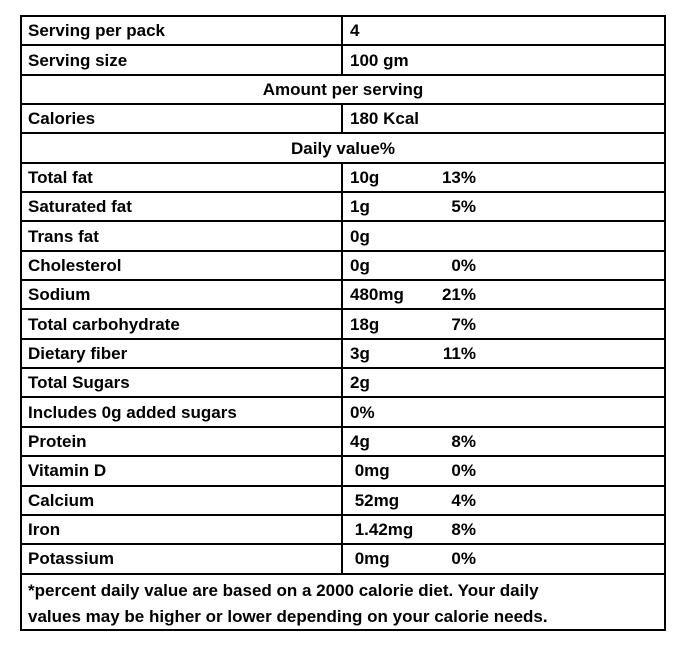 The height and width of the screenshot is (646, 684). Describe the element at coordinates (182, 60) in the screenshot. I see `row-label: Serving size` at that location.